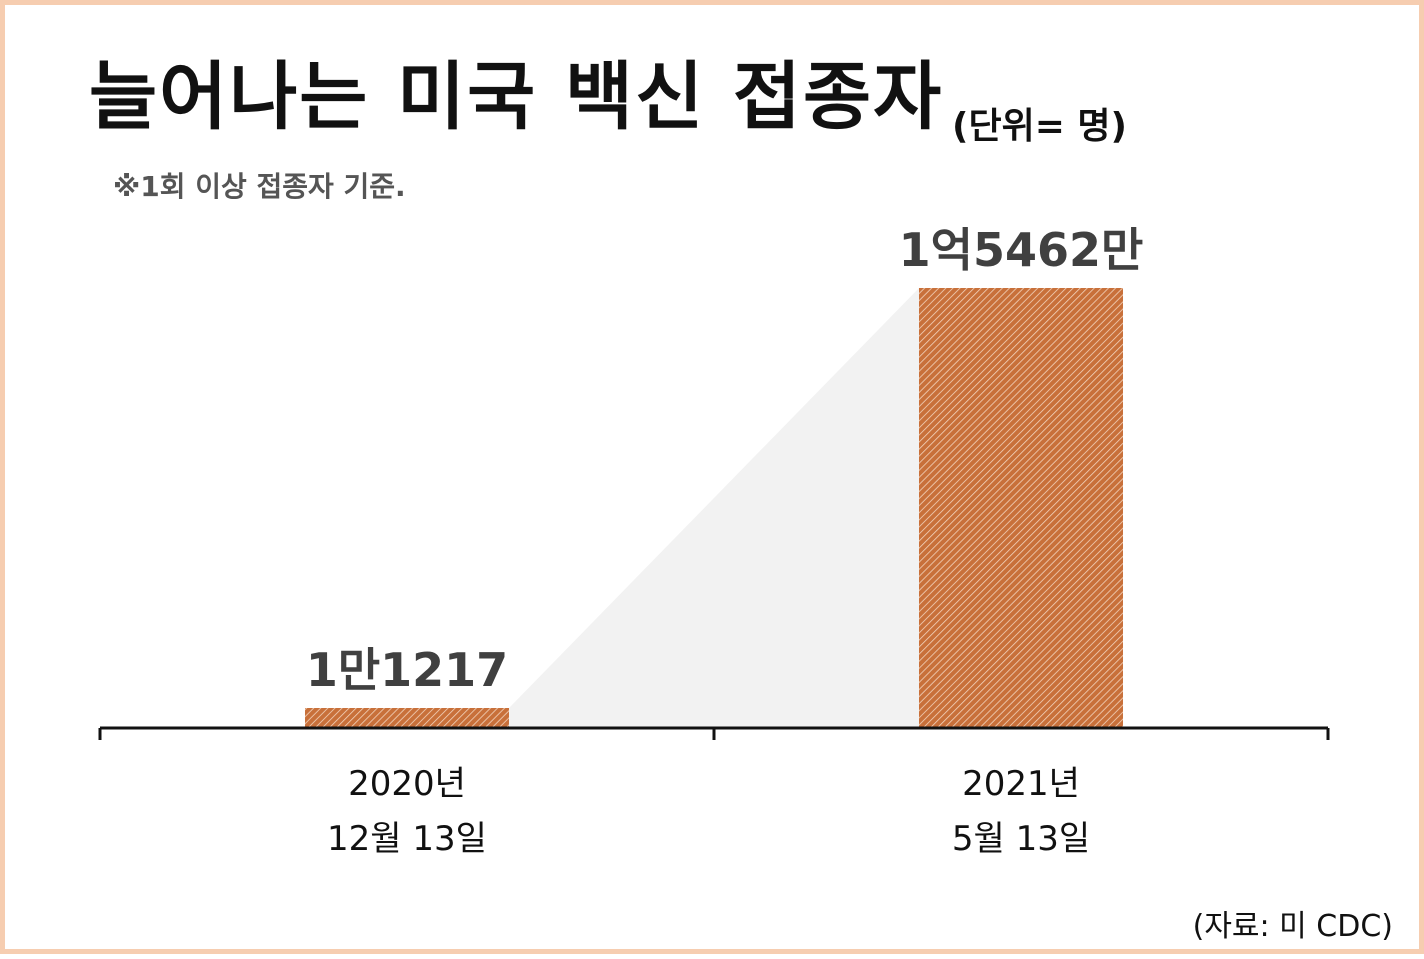  What do you see at coordinates (1039, 126) in the screenshot?
I see `unit-label: (단위= 명)` at bounding box center [1039, 126].